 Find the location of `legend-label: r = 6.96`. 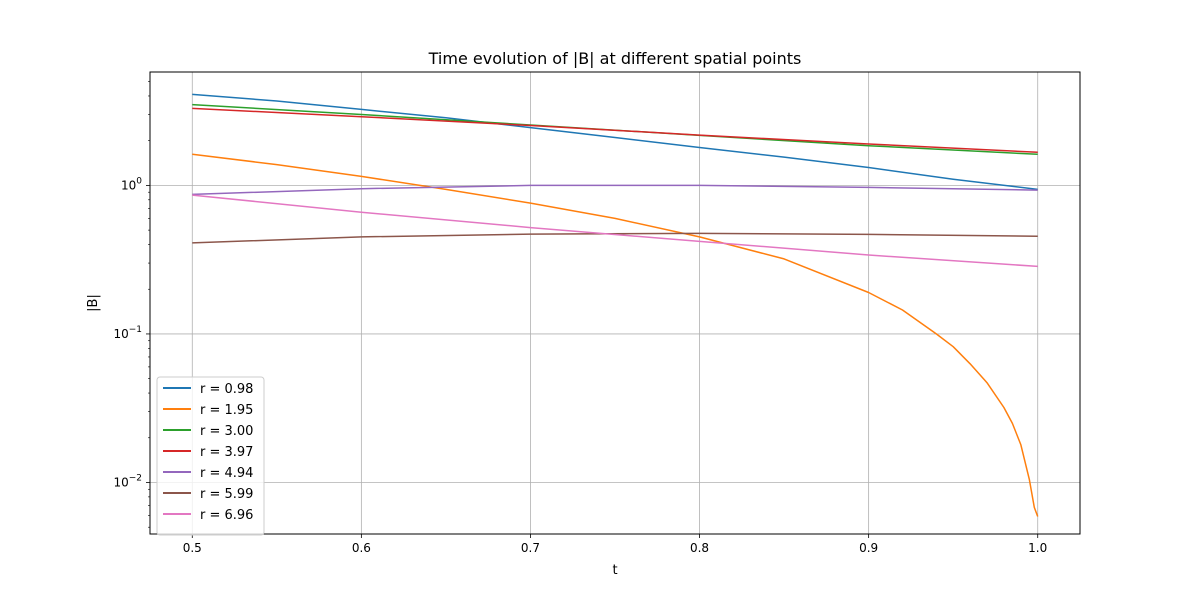

legend-label: r = 6.96 is located at coordinates (226, 515).